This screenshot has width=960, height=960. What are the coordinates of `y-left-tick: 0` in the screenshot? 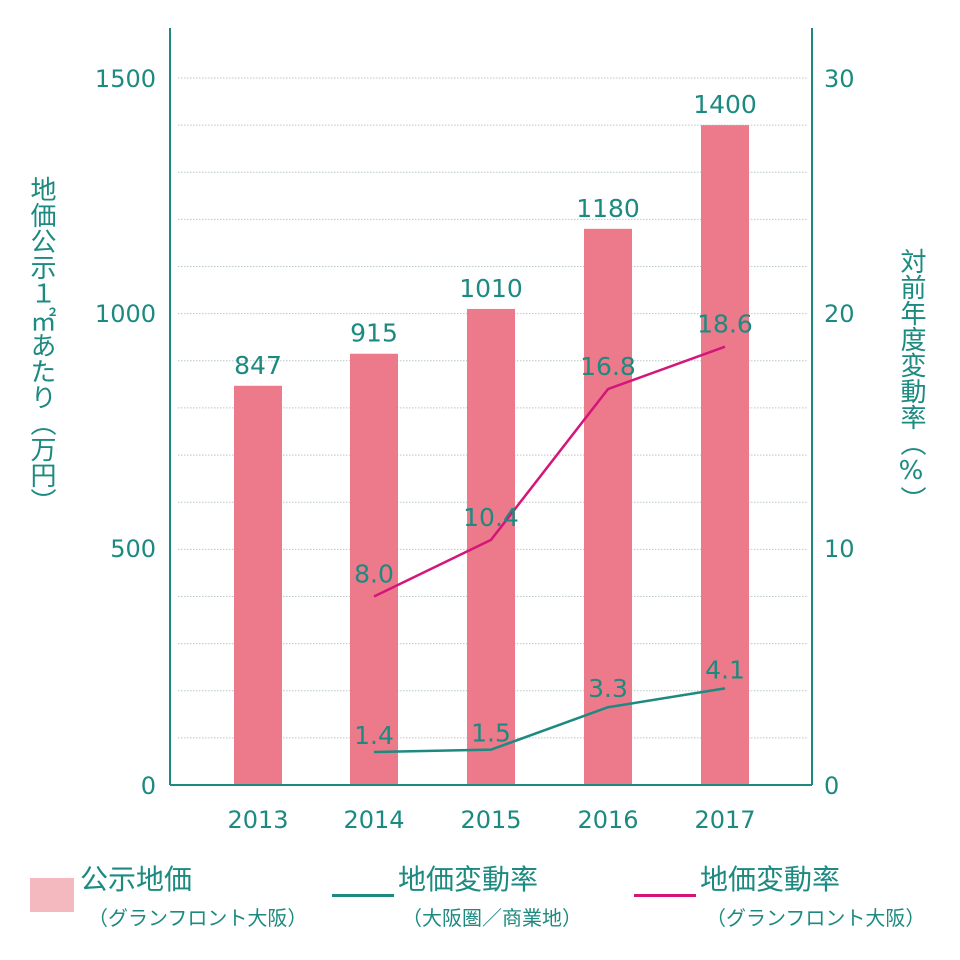 It's located at (148, 786).